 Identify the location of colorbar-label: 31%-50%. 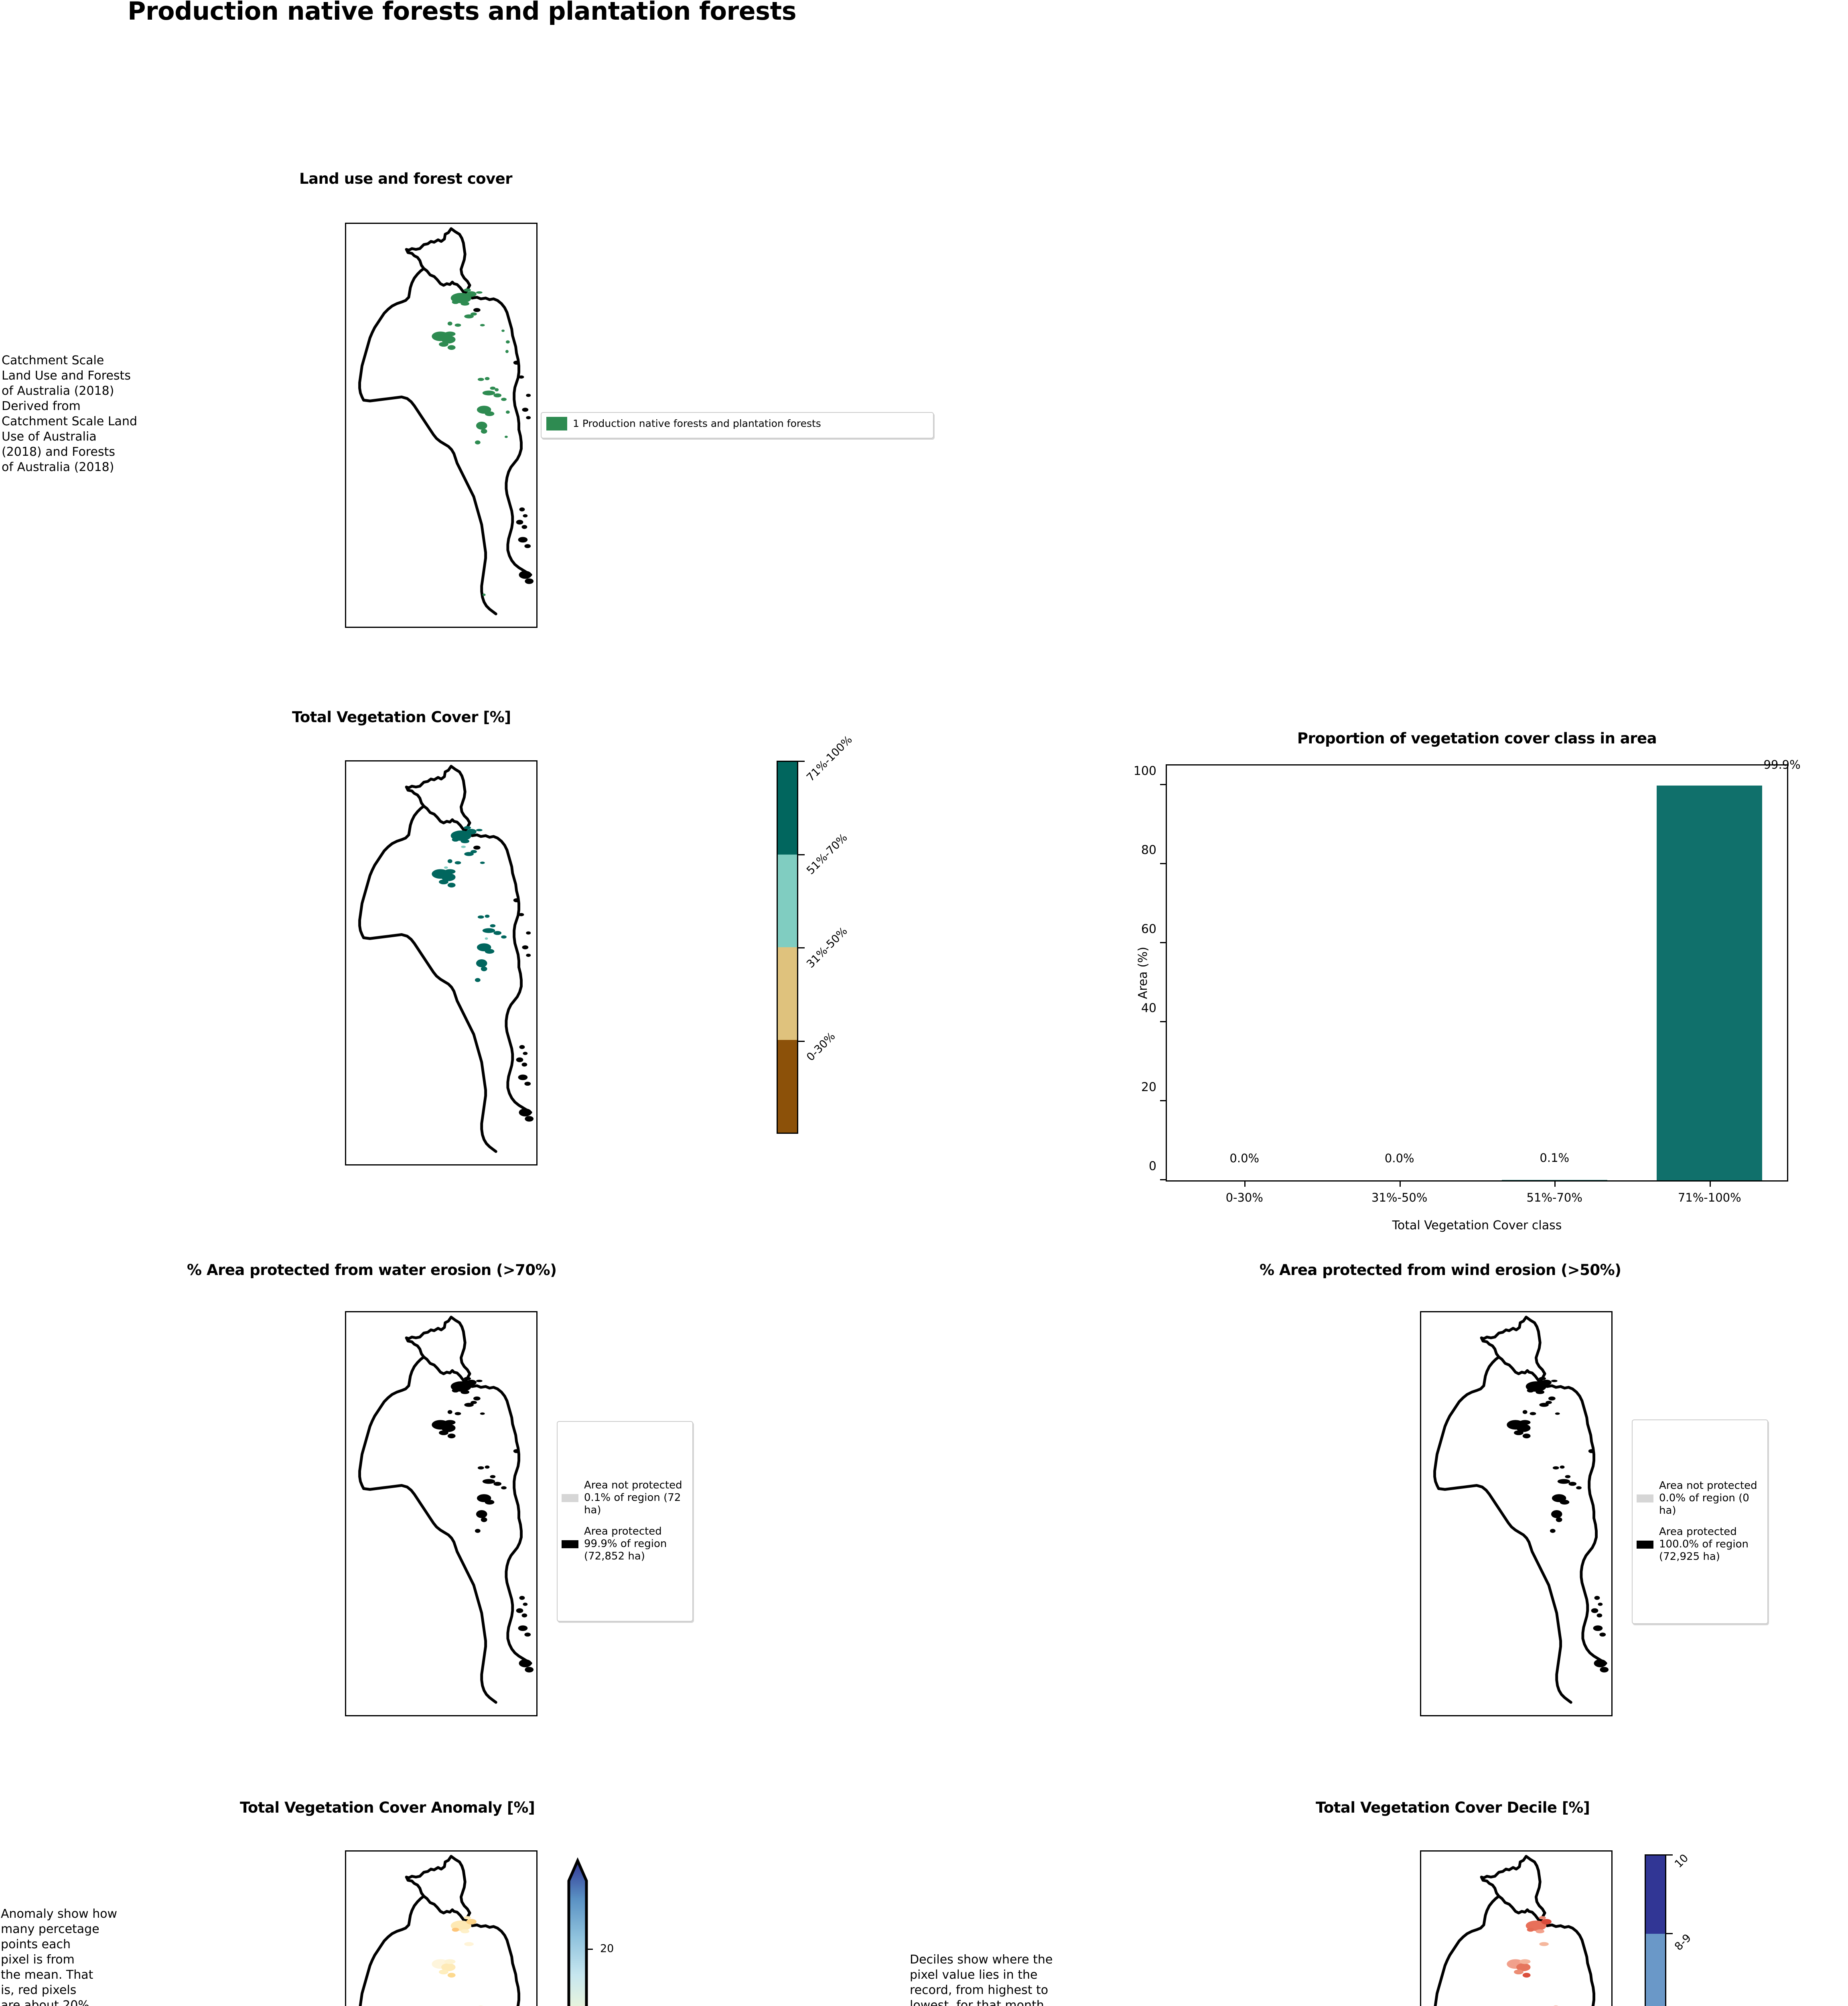
(827, 948).